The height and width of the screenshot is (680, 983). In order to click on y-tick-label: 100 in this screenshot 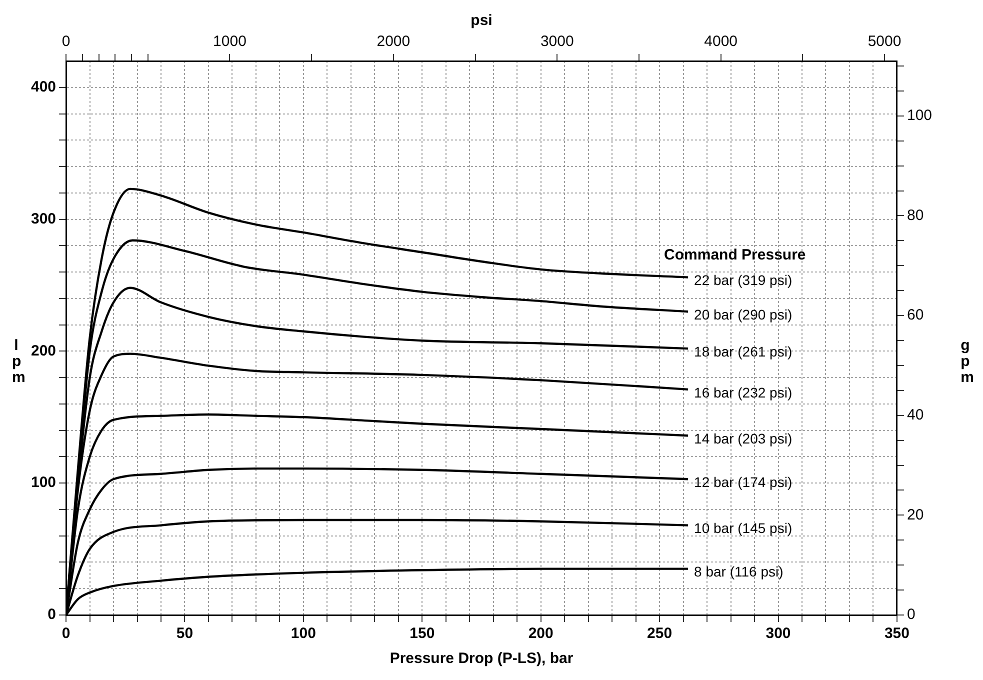, I will do `click(43, 483)`.